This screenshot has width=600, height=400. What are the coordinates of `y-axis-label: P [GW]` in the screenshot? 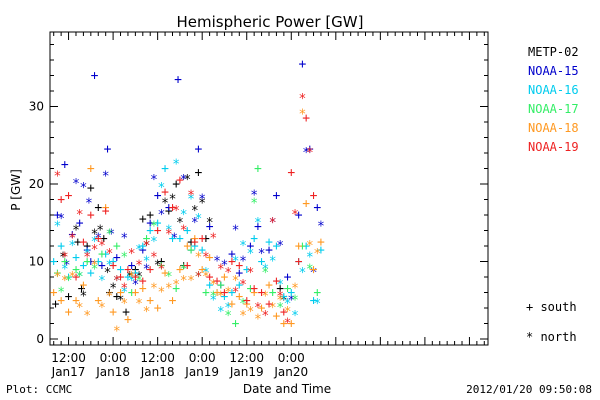 It's located at (16, 190).